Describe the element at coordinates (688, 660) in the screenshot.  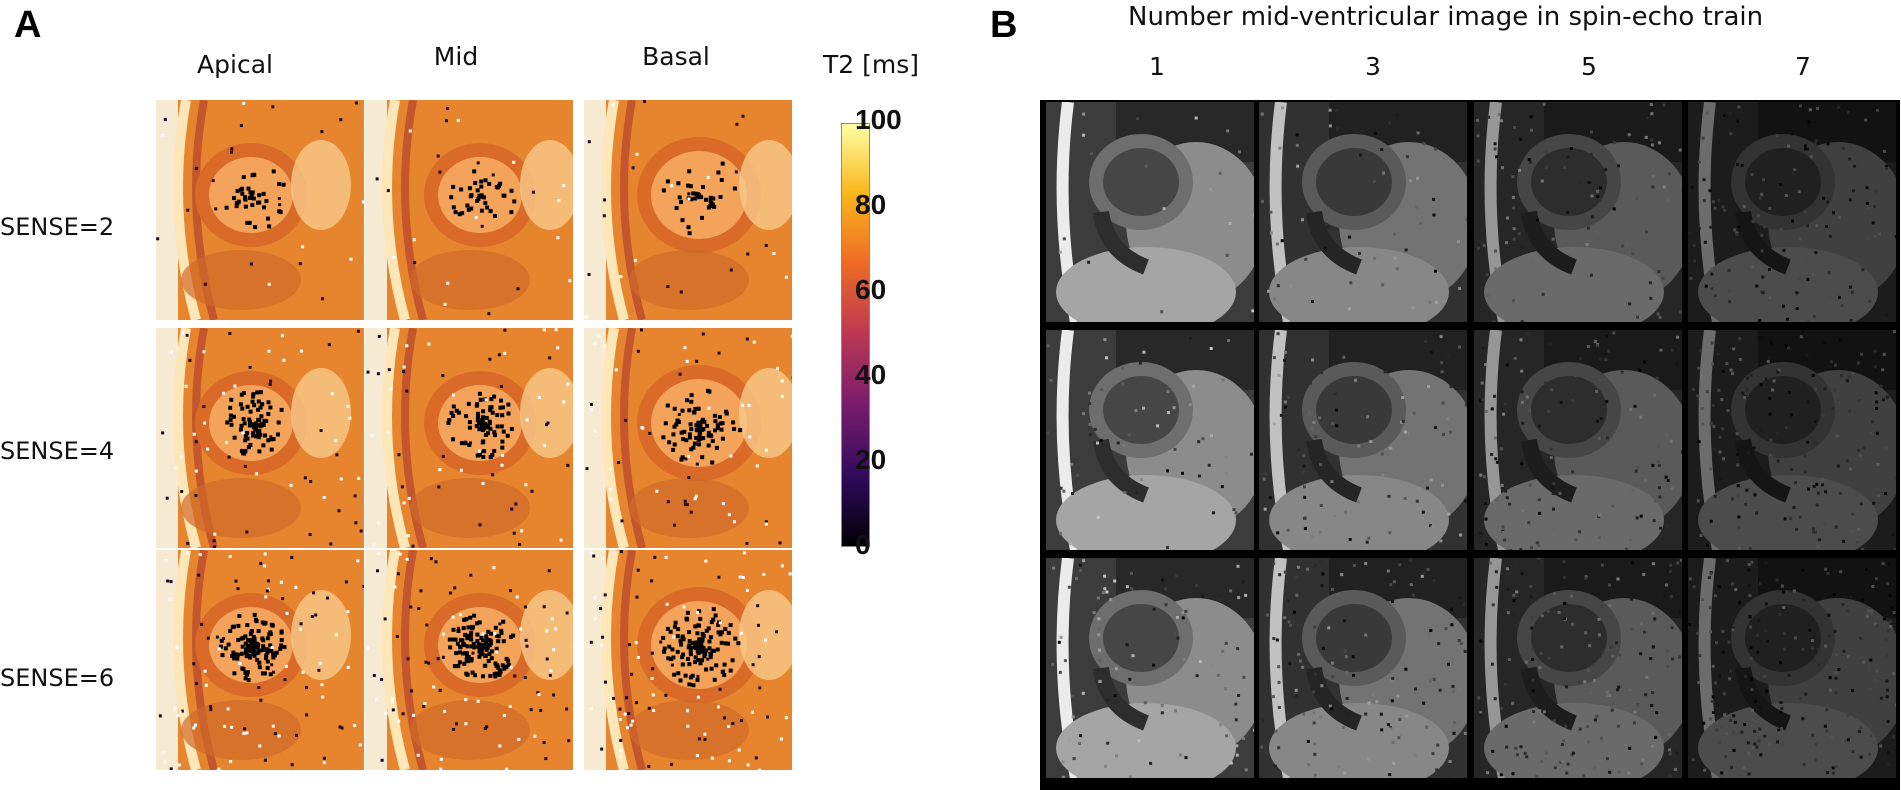
I see `t2-map-basal-sense6` at that location.